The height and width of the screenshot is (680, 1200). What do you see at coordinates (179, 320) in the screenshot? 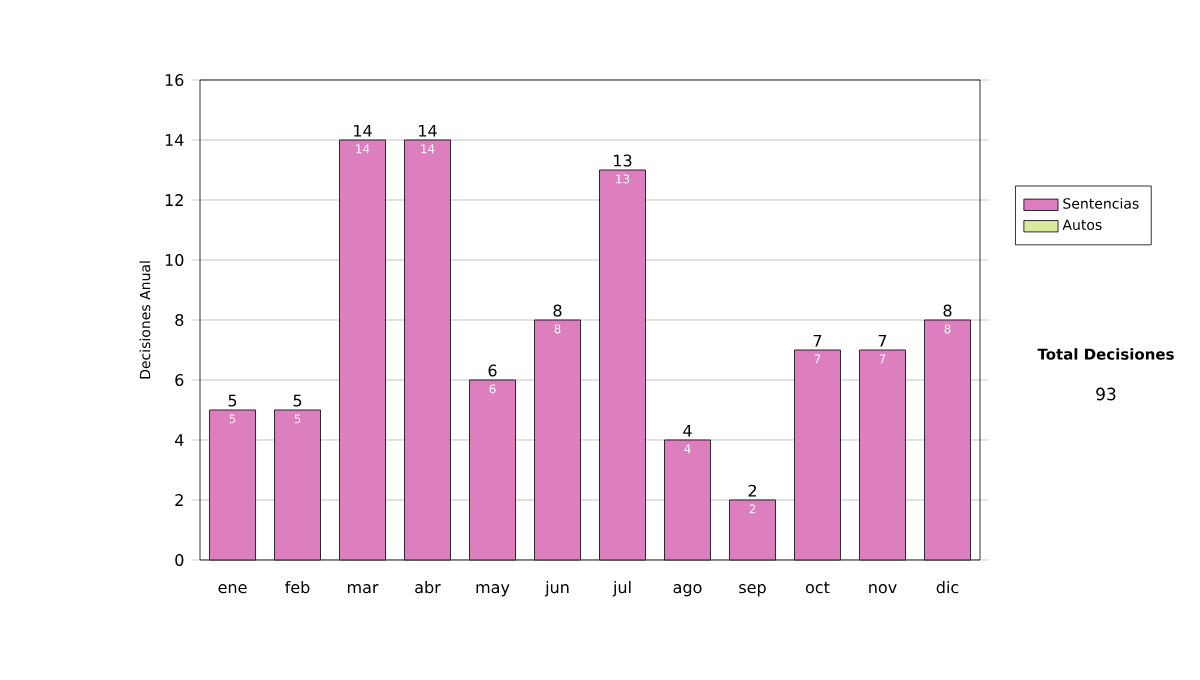
I see `y-tick-label: 8` at bounding box center [179, 320].